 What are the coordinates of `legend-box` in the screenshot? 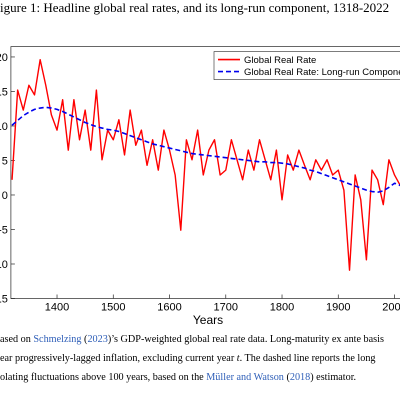 It's located at (306, 65).